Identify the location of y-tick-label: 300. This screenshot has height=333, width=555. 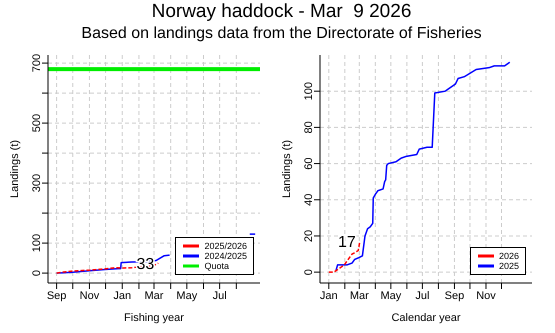
(36, 183).